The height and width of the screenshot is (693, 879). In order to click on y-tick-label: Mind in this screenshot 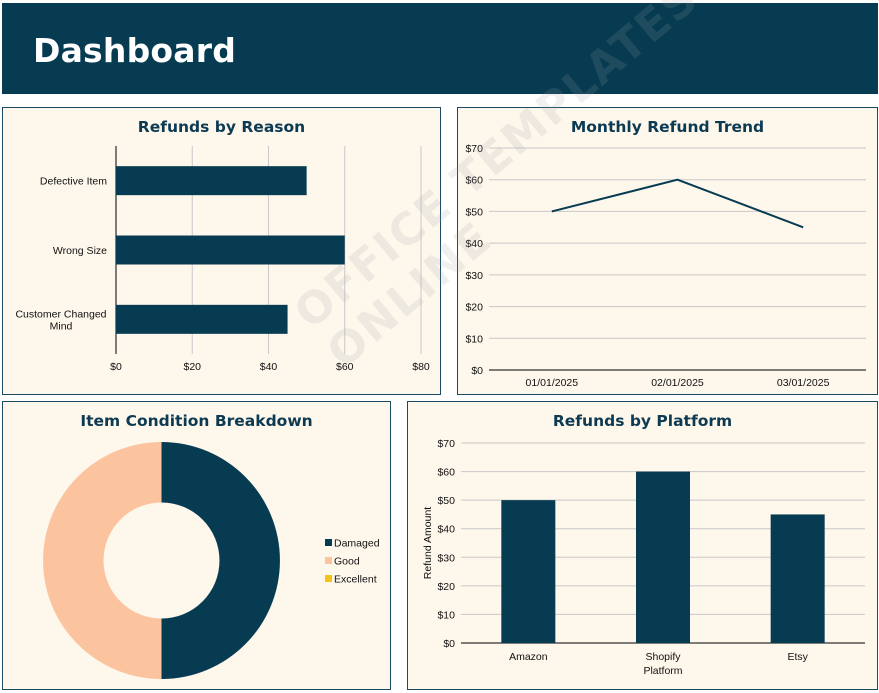, I will do `click(61, 326)`.